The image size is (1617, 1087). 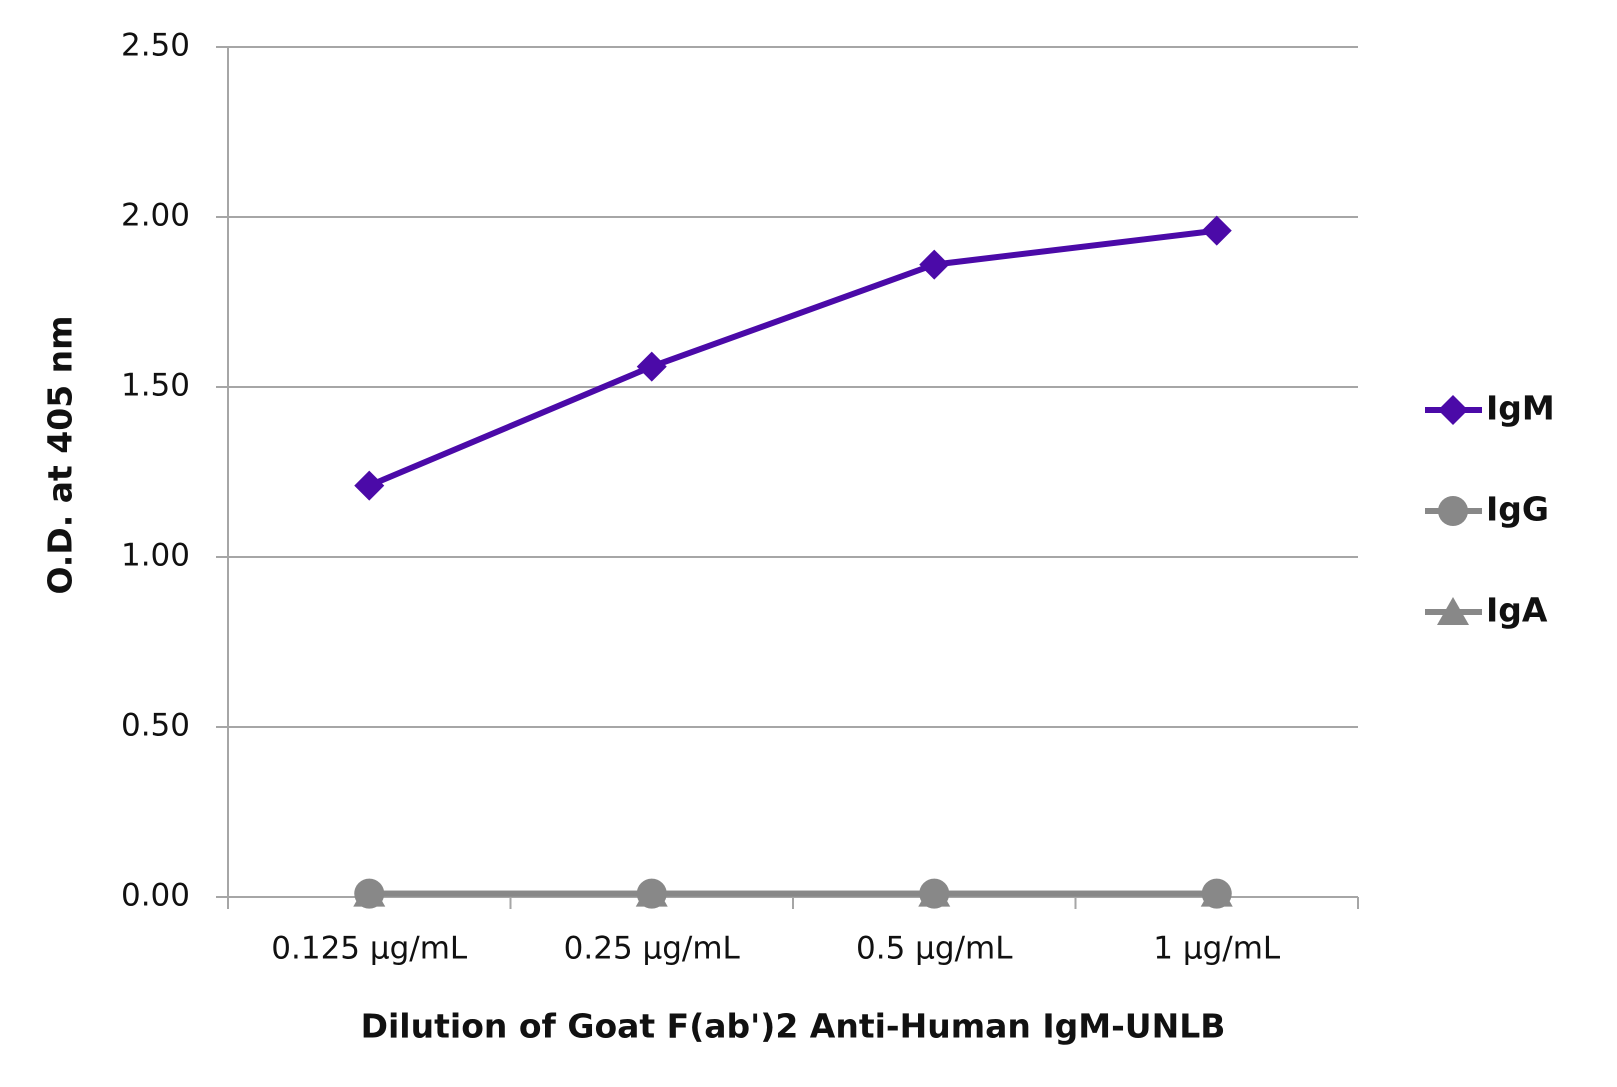 What do you see at coordinates (1217, 949) in the screenshot?
I see `x-tick-label: 1 µg/mL` at bounding box center [1217, 949].